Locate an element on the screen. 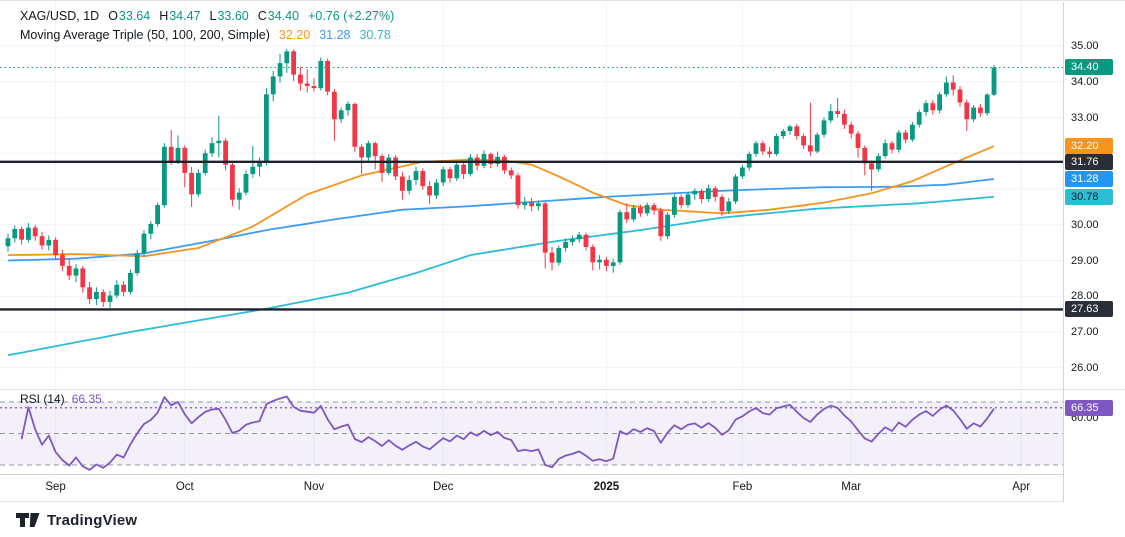  time-axis: Sep Oct Nov Dec 2025 Feb Mar Apr is located at coordinates (562, 488).